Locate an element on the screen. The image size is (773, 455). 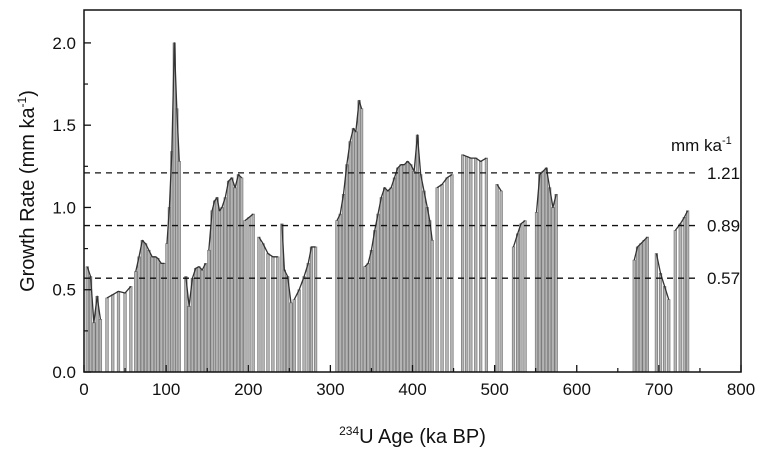
x-axis-label: 234U Age (ka BP) is located at coordinates (412, 436).